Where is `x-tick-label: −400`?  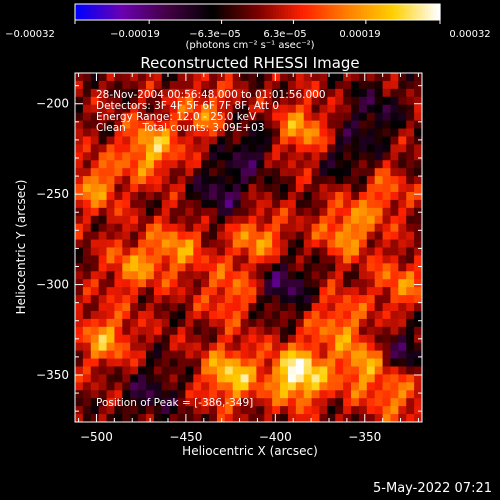 x-tick-label: −400 is located at coordinates (275, 437).